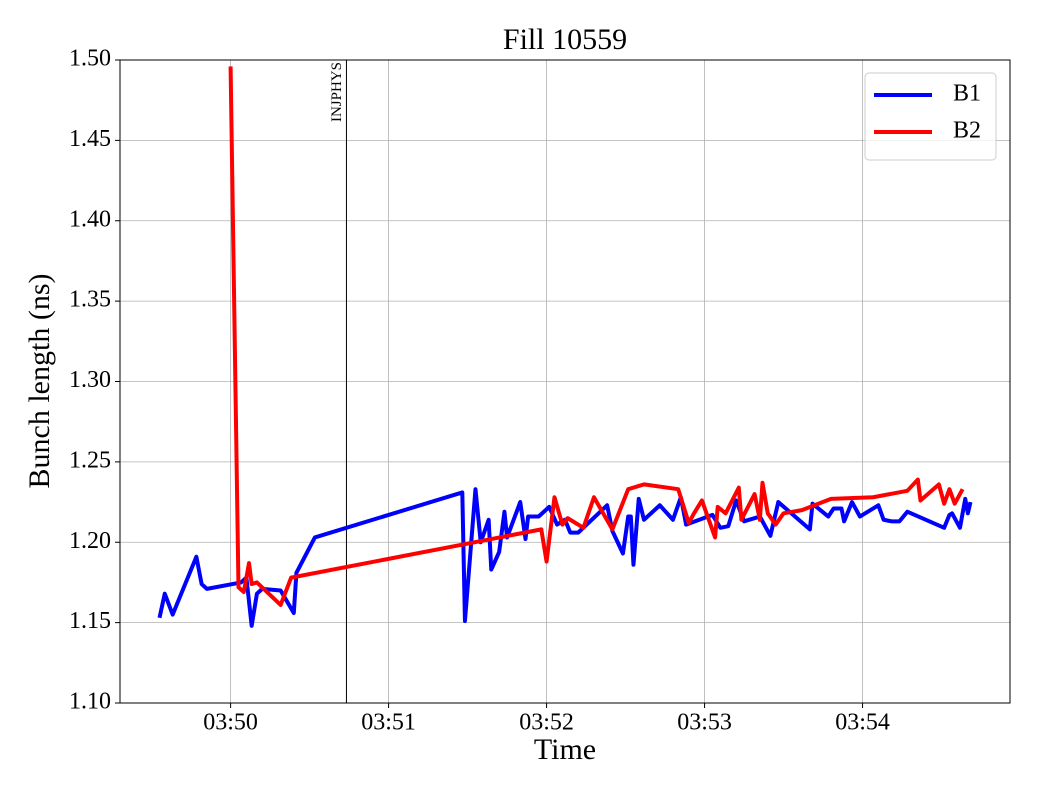  I want to click on y-axis-label: Bunch length (ns), so click(39, 381).